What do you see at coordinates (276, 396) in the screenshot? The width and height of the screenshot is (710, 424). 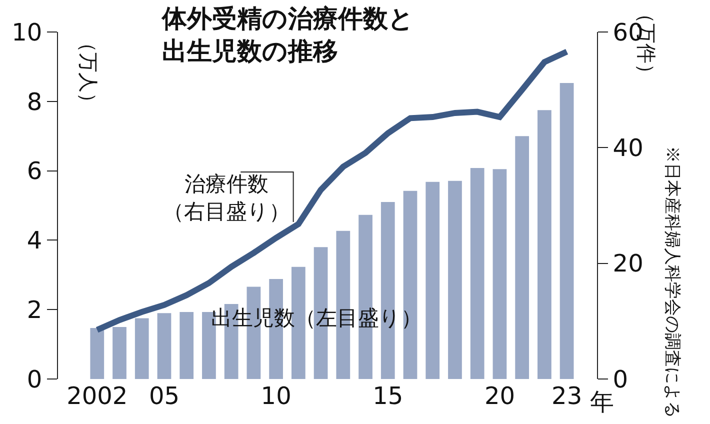 I see `x-tick-label: 10` at bounding box center [276, 396].